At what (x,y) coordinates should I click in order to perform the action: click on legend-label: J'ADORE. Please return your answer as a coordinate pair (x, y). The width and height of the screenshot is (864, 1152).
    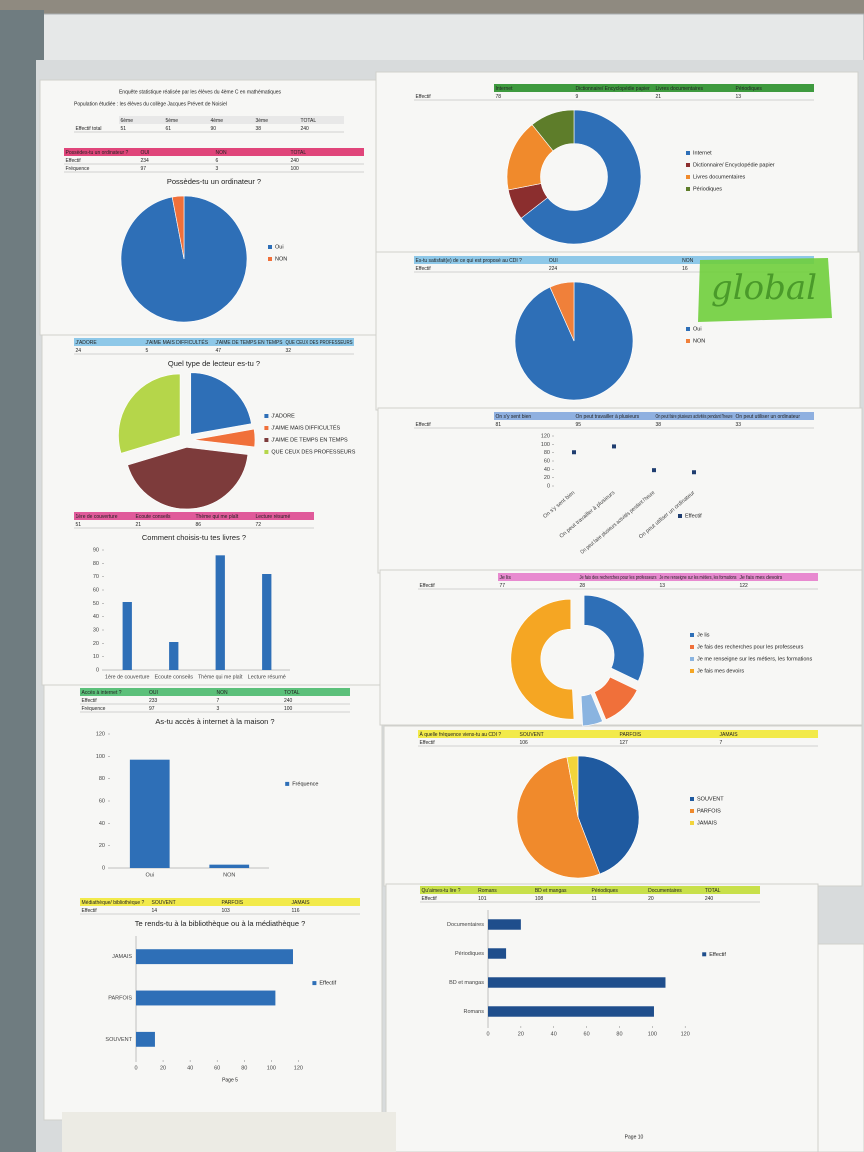
    Looking at the image, I should click on (283, 416).